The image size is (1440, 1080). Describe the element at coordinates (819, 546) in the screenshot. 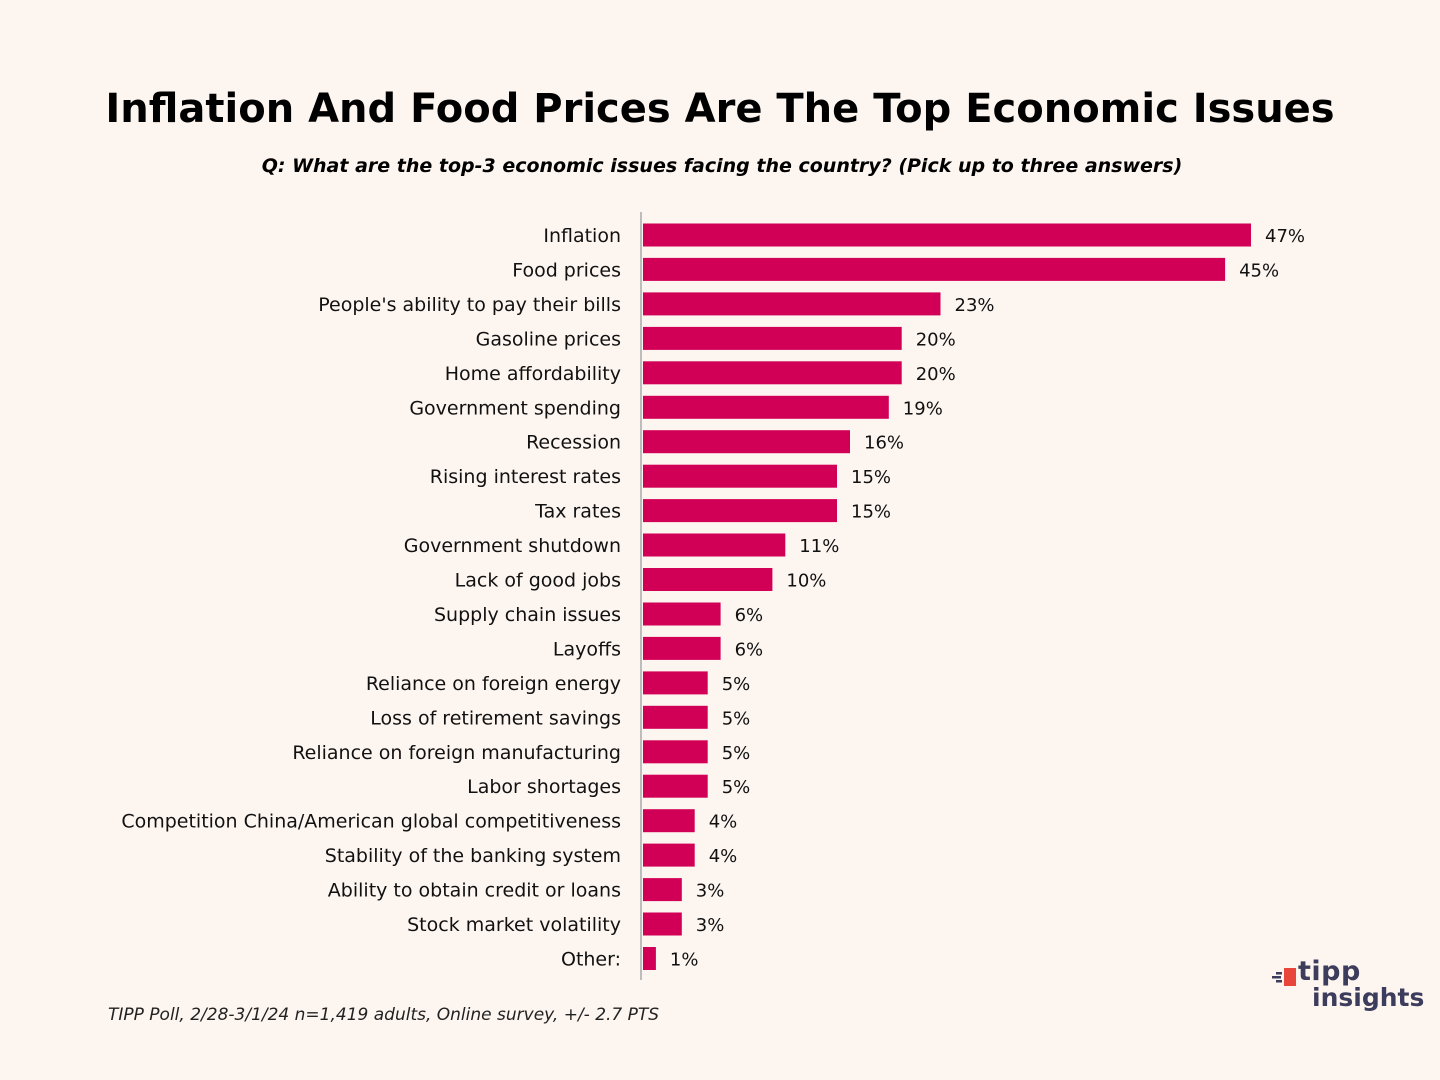

I see `value-label: 11%` at that location.